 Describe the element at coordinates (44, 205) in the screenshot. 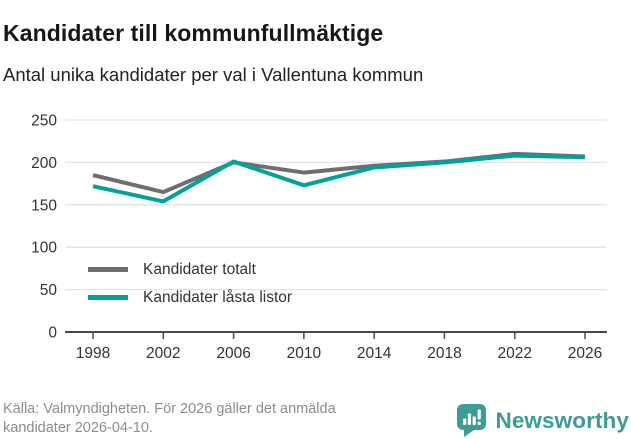

I see `y-axis-tick-label: 150` at that location.